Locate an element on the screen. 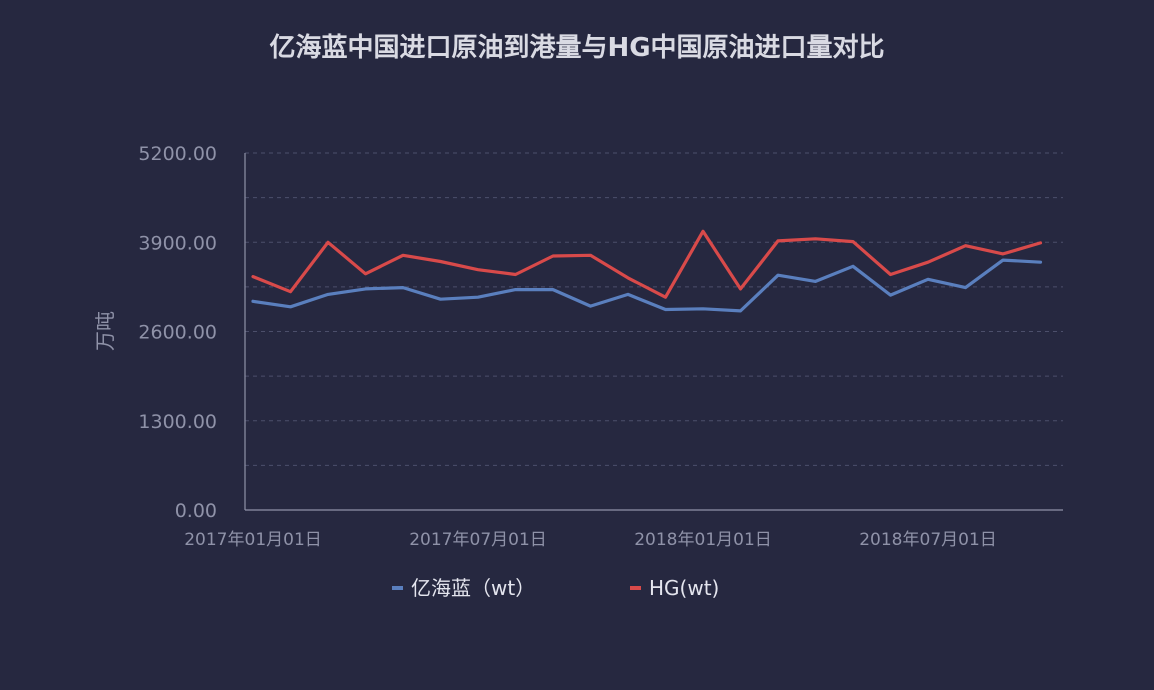 The height and width of the screenshot is (690, 1154). legend-label: 亿海蓝（wt） is located at coordinates (473, 588).